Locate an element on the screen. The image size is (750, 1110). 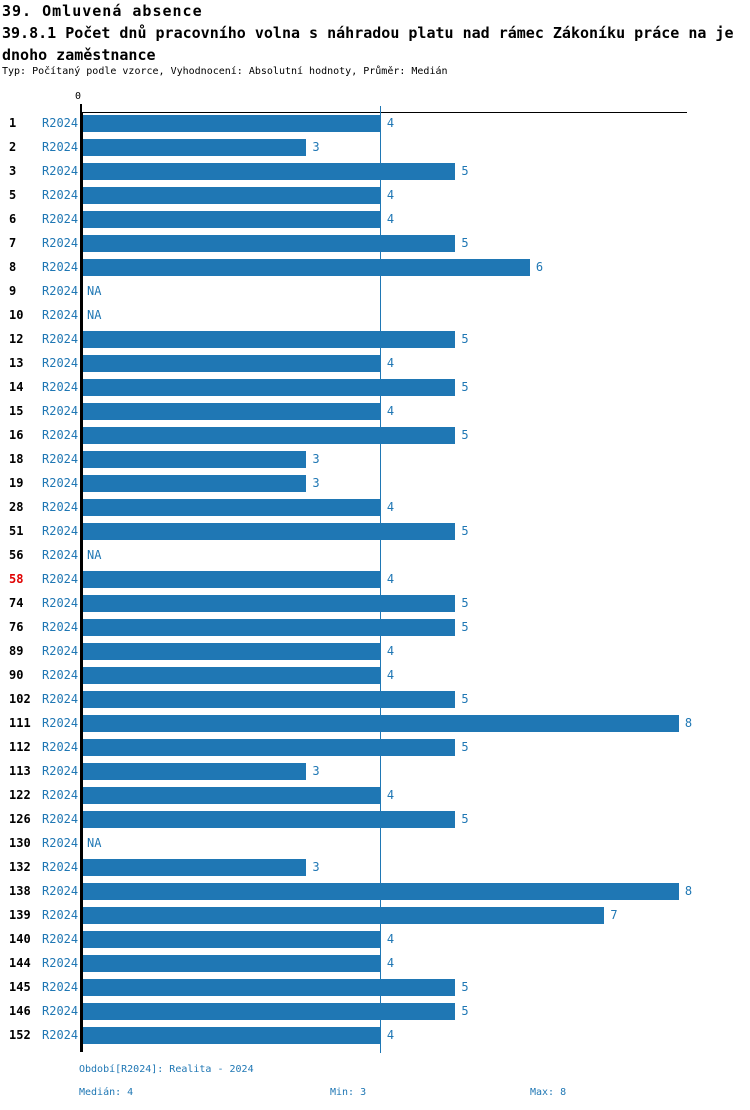
chart-row: 3 R2024 5 is located at coordinates (375, 171).